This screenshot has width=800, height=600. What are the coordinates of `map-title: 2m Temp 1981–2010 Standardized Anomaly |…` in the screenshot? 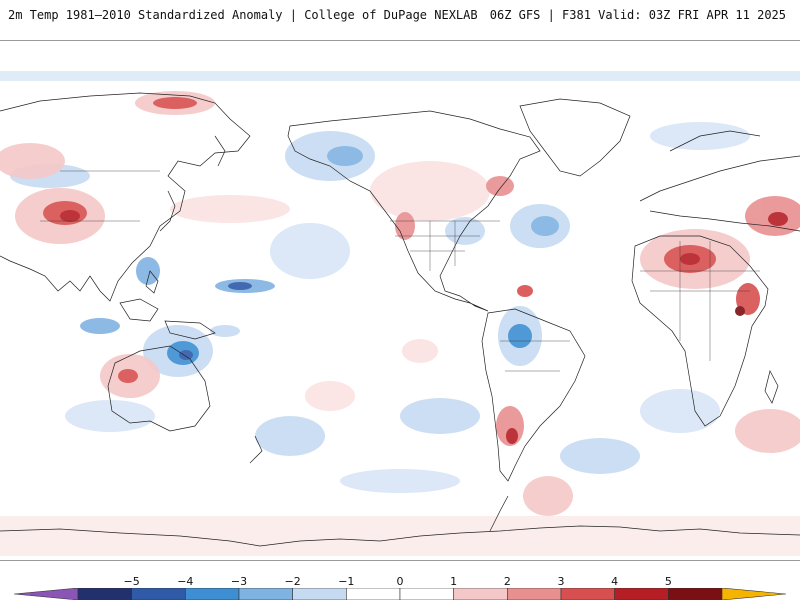 It's located at (243, 15).